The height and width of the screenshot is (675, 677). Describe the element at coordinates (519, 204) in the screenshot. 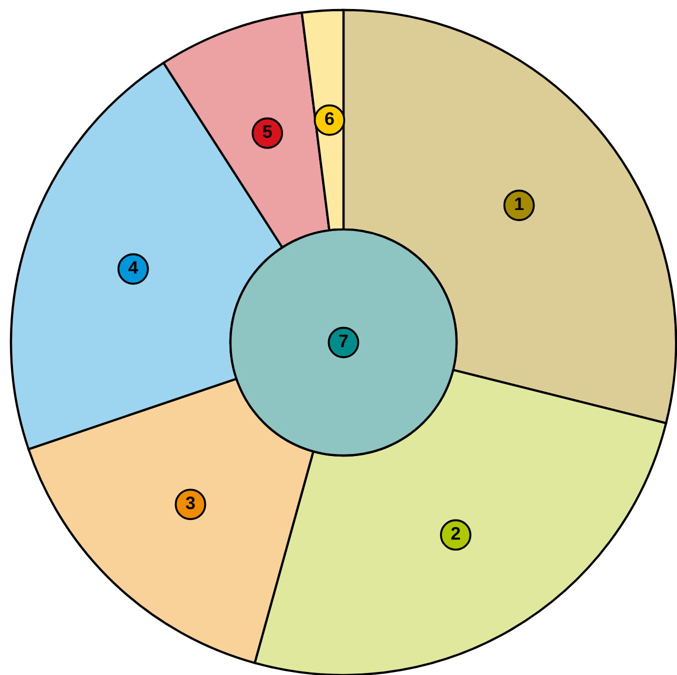

I see `slice-label: 1` at that location.